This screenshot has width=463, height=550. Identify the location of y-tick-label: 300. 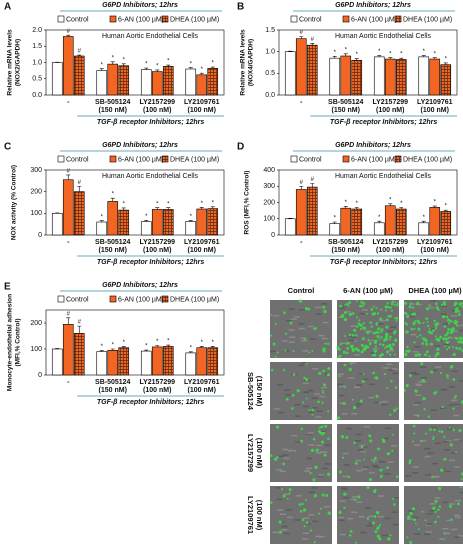
(269, 186).